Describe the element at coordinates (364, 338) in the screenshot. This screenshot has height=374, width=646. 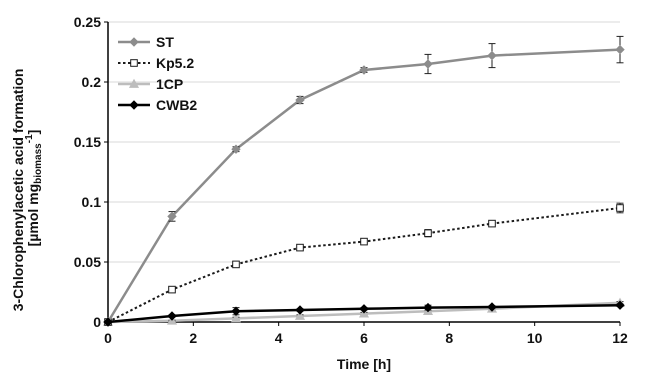
I see `x-tick-label-3: 6` at that location.